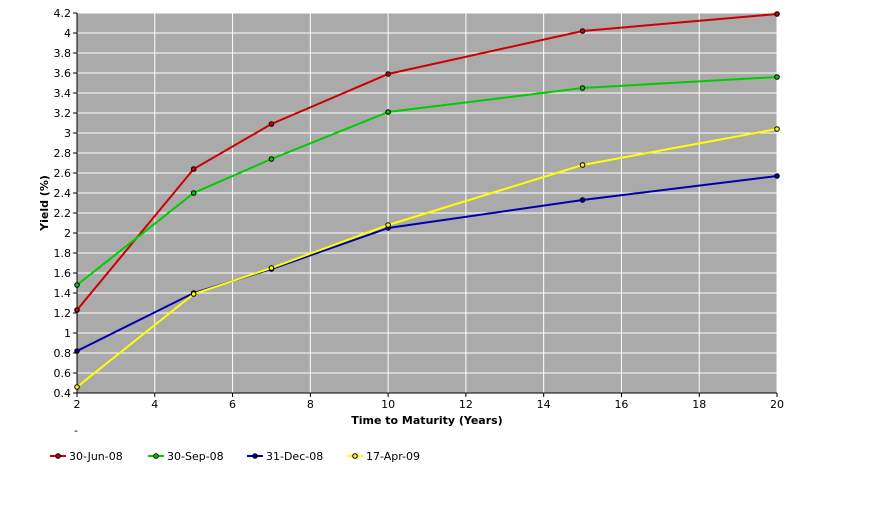 This screenshot has width=890, height=520. I want to click on y-tick-label: 3.8, so click(63, 53).